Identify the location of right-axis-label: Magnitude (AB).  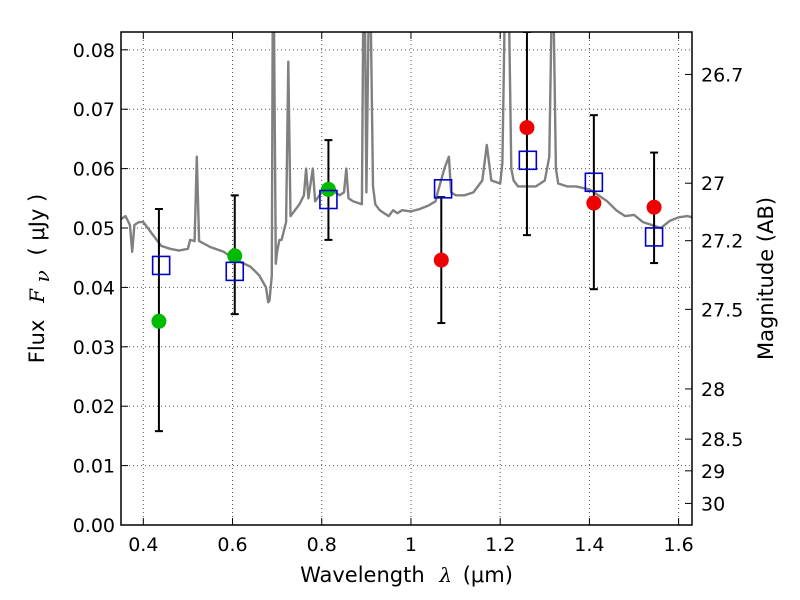
(766, 278).